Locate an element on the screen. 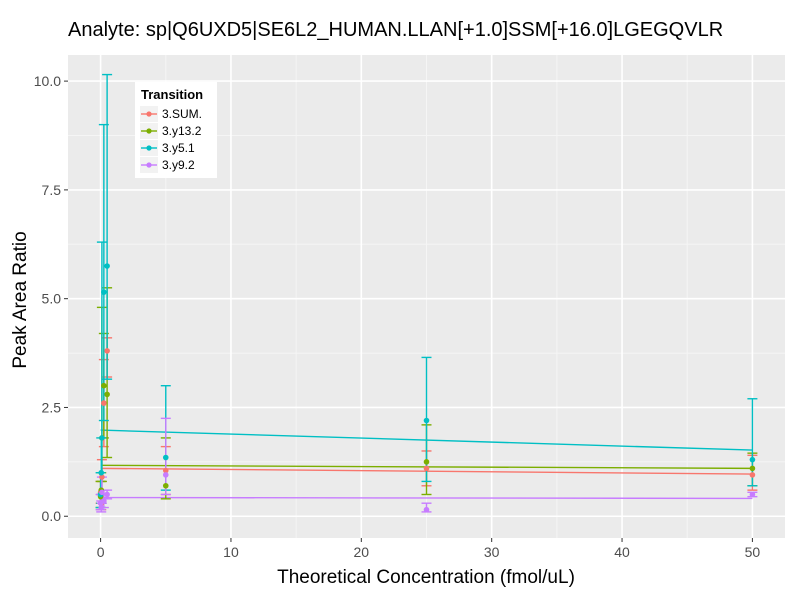 The height and width of the screenshot is (600, 800). legend-label: 3.y9.2 is located at coordinates (178, 165).